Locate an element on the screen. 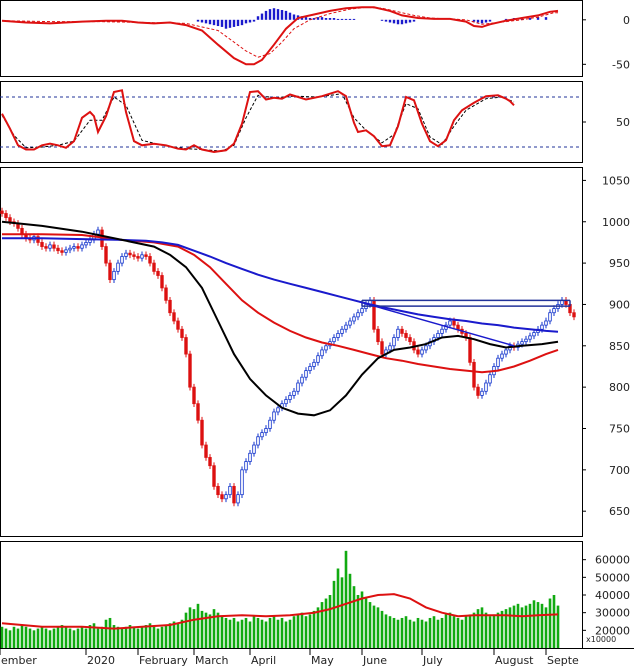 Image resolution: width=634 pixels, height=667 pixels. stochastic-d-line is located at coordinates (258, 122).